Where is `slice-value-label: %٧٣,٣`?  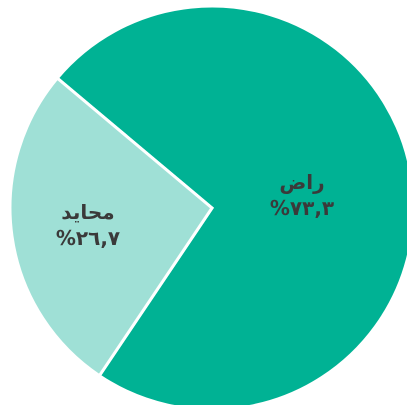
slice-value-label: %٧٣,٣ is located at coordinates (302, 208).